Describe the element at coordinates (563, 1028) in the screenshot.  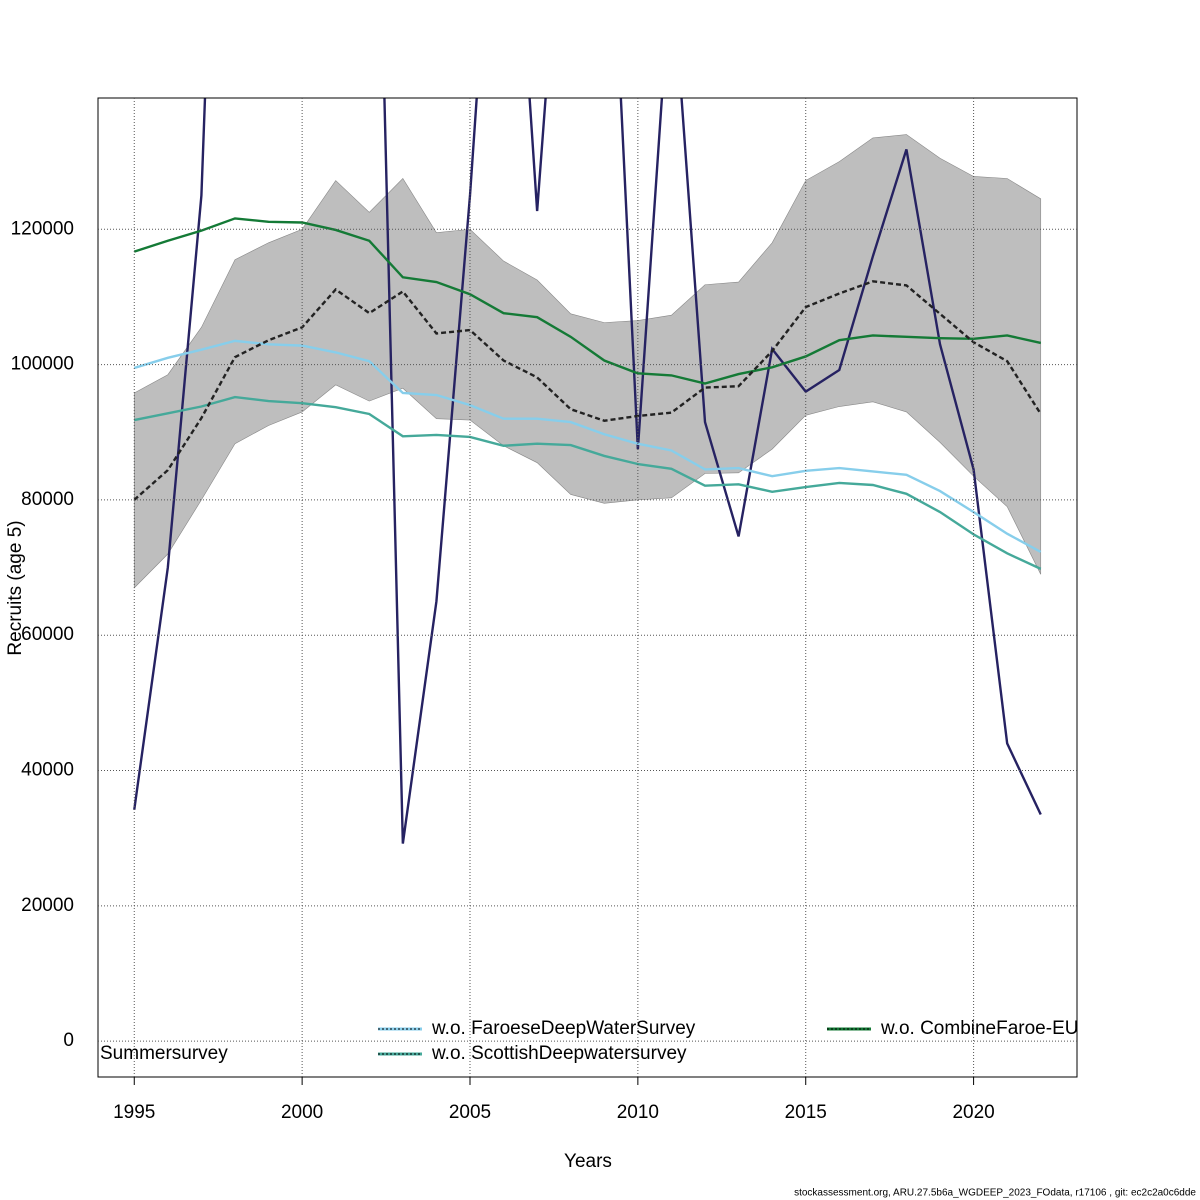
I see `legend-label: w.o. FaroeseDeepWaterSurvey` at that location.